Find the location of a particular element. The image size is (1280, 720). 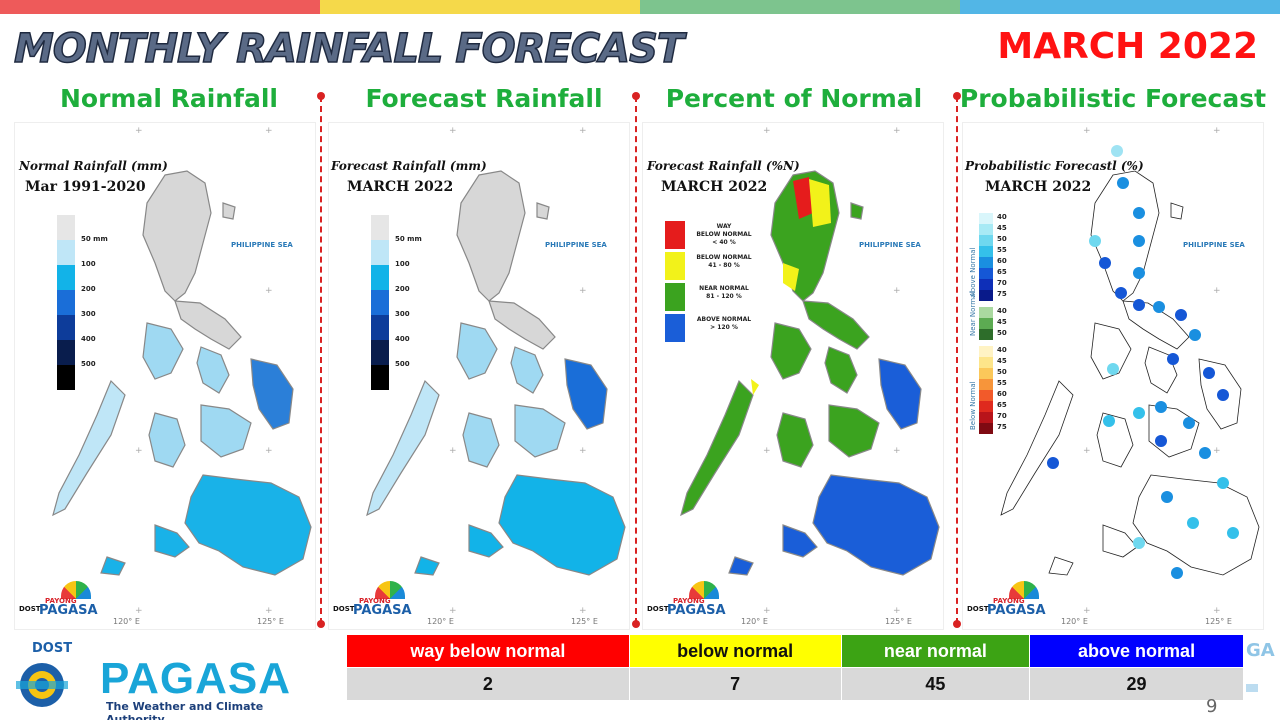

legend-label: 500 is located at coordinates (88, 364).